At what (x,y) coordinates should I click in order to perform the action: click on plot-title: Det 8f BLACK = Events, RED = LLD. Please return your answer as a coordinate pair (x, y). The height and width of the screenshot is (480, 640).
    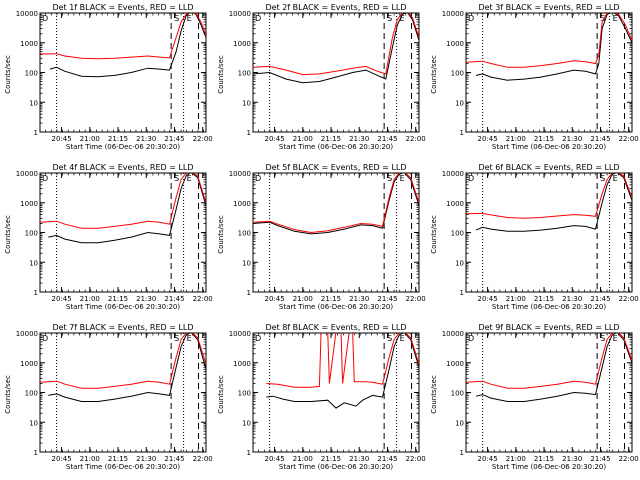
    Looking at the image, I should click on (335, 327).